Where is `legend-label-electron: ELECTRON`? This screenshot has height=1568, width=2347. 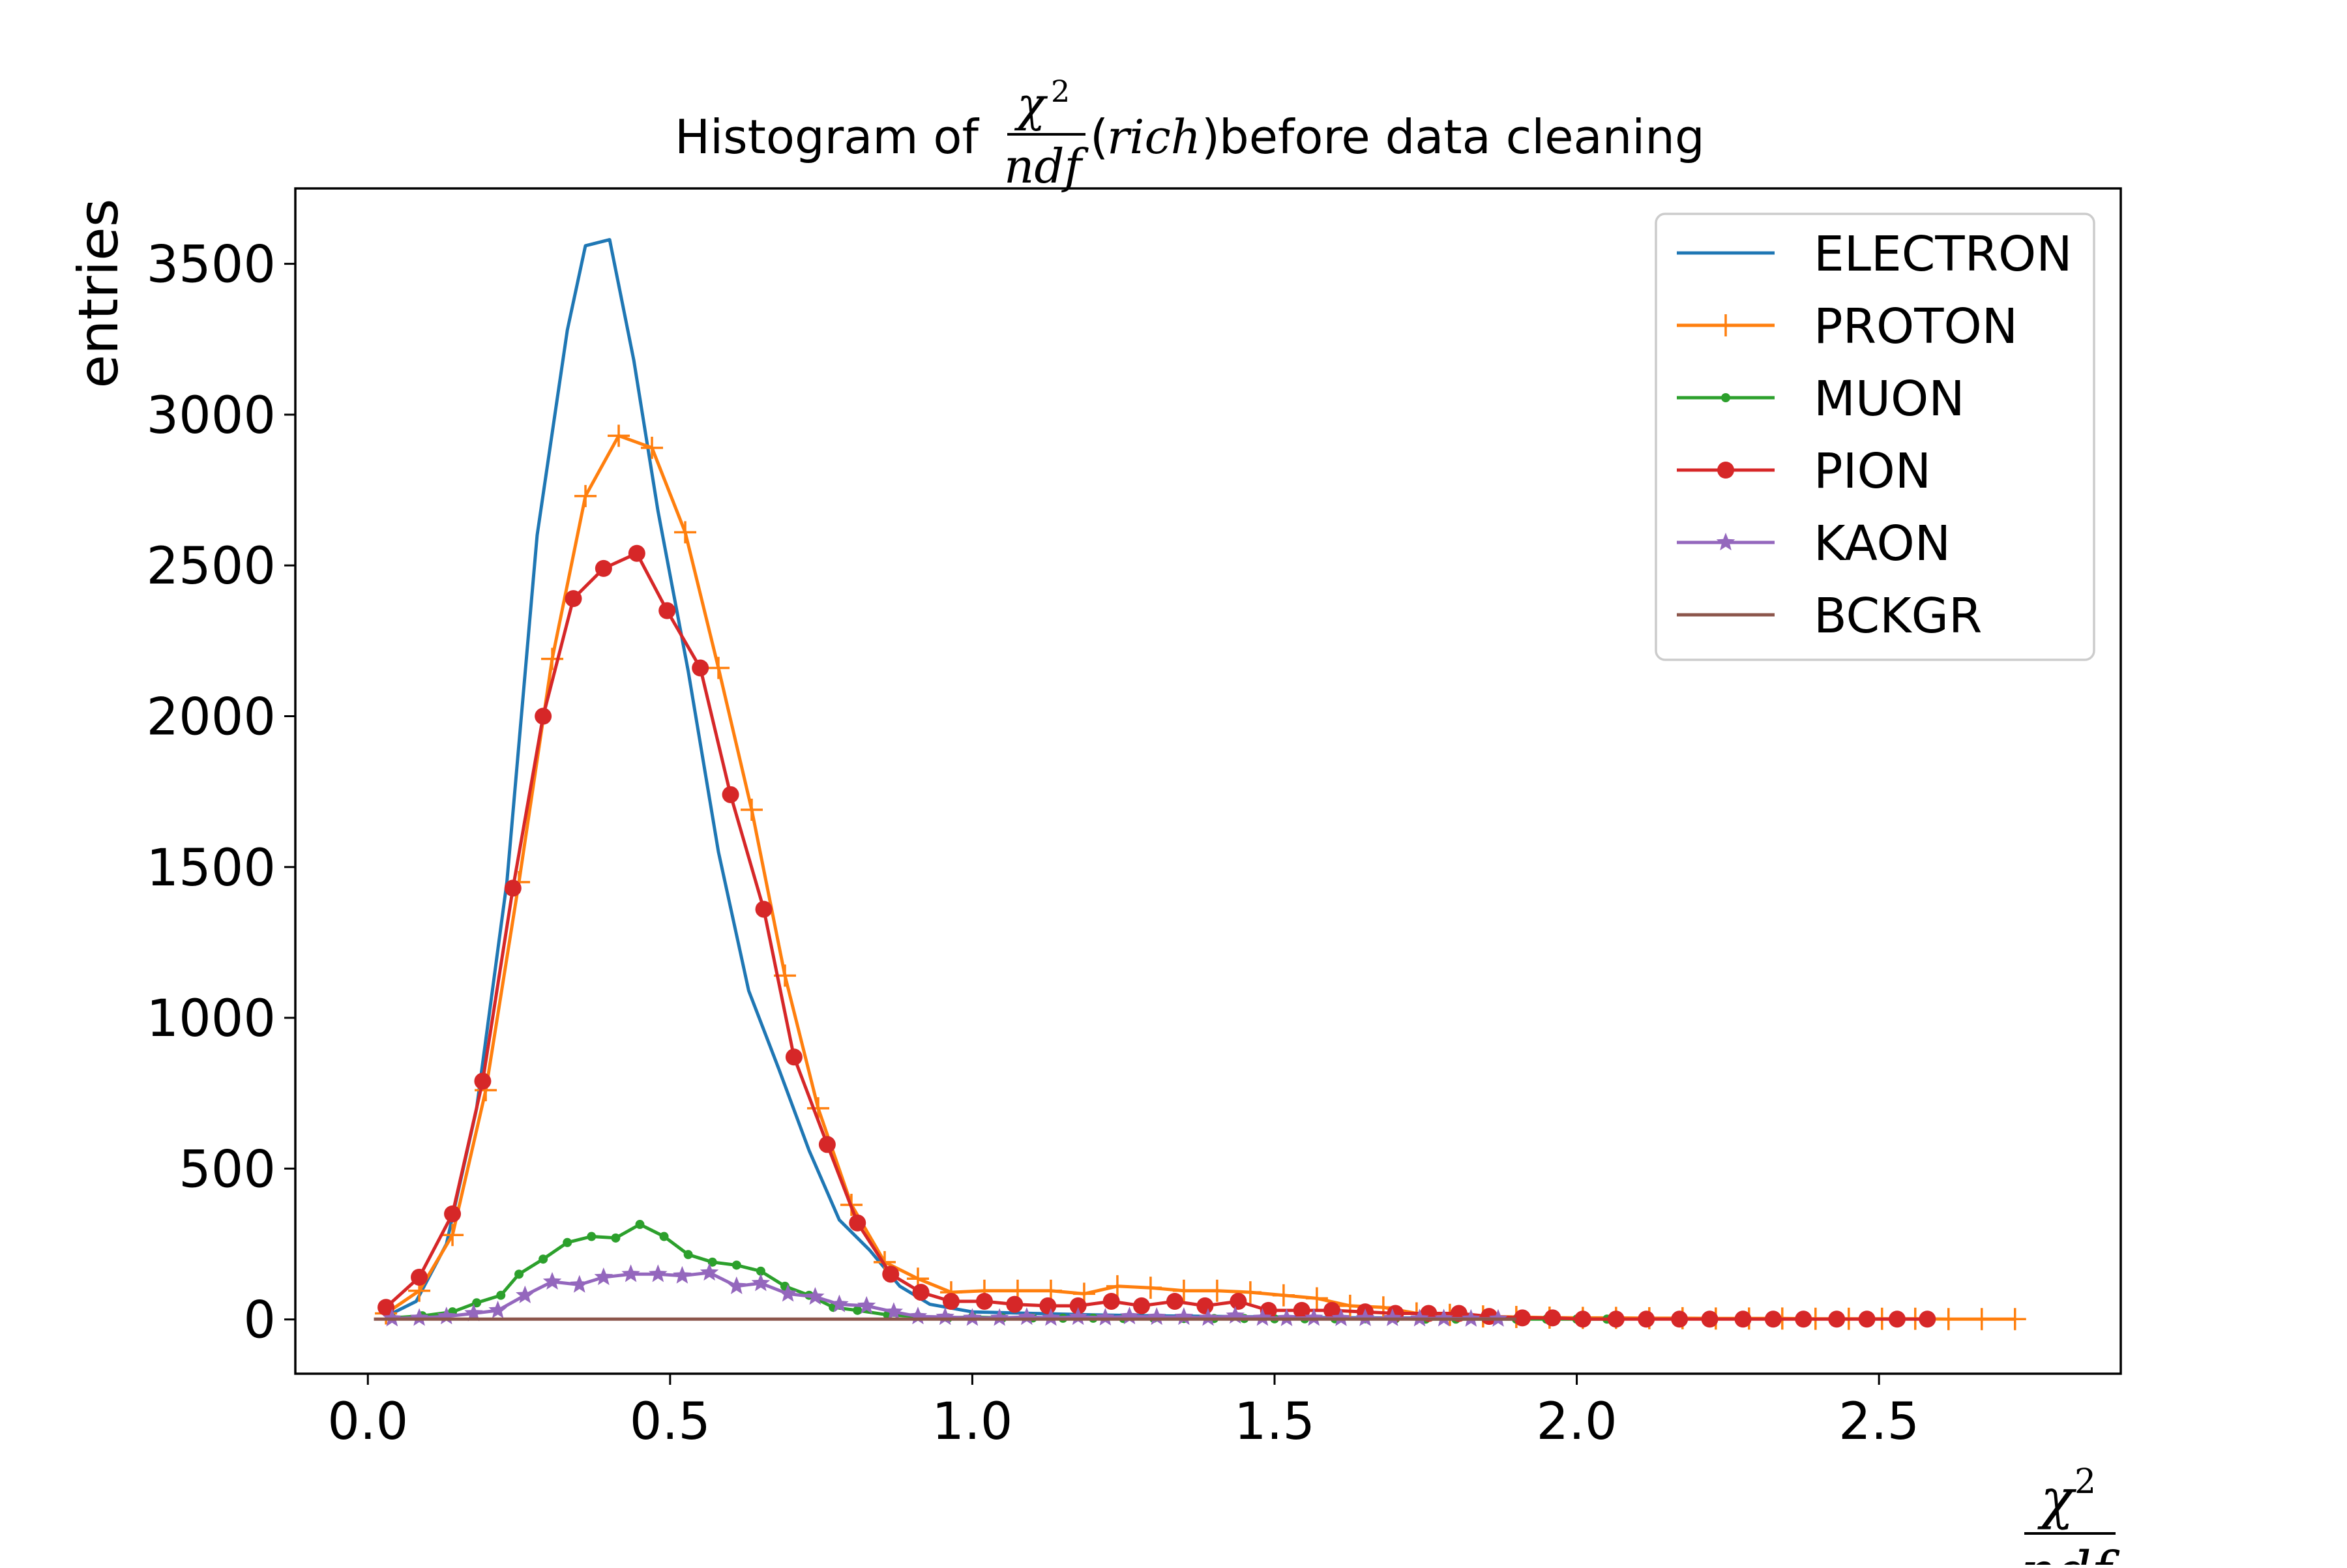 legend-label-electron: ELECTRON is located at coordinates (1943, 254).